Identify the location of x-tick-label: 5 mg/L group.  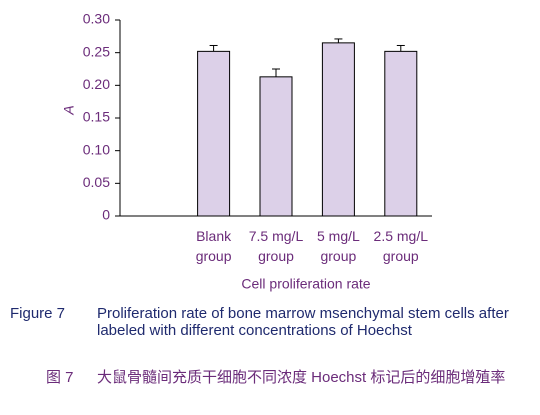
(338, 246).